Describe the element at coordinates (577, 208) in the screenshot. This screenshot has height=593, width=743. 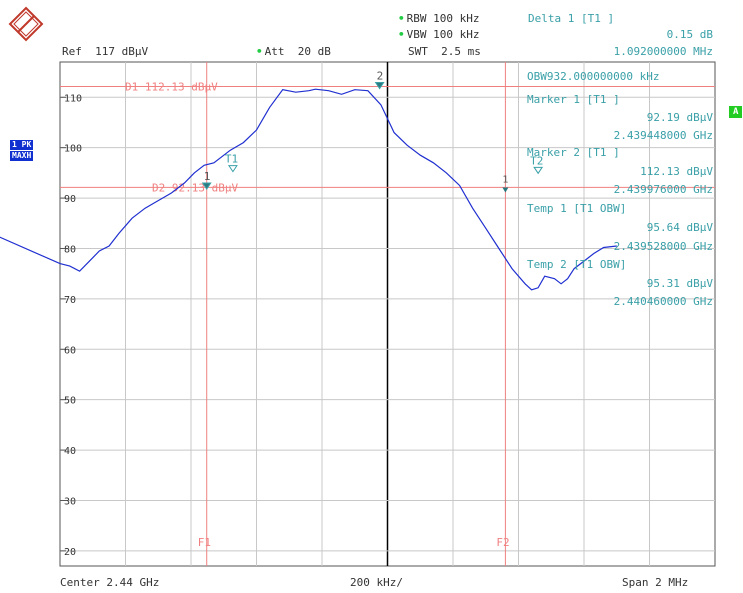
I see `info-line: Temp 1 [T1 OBW]` at that location.